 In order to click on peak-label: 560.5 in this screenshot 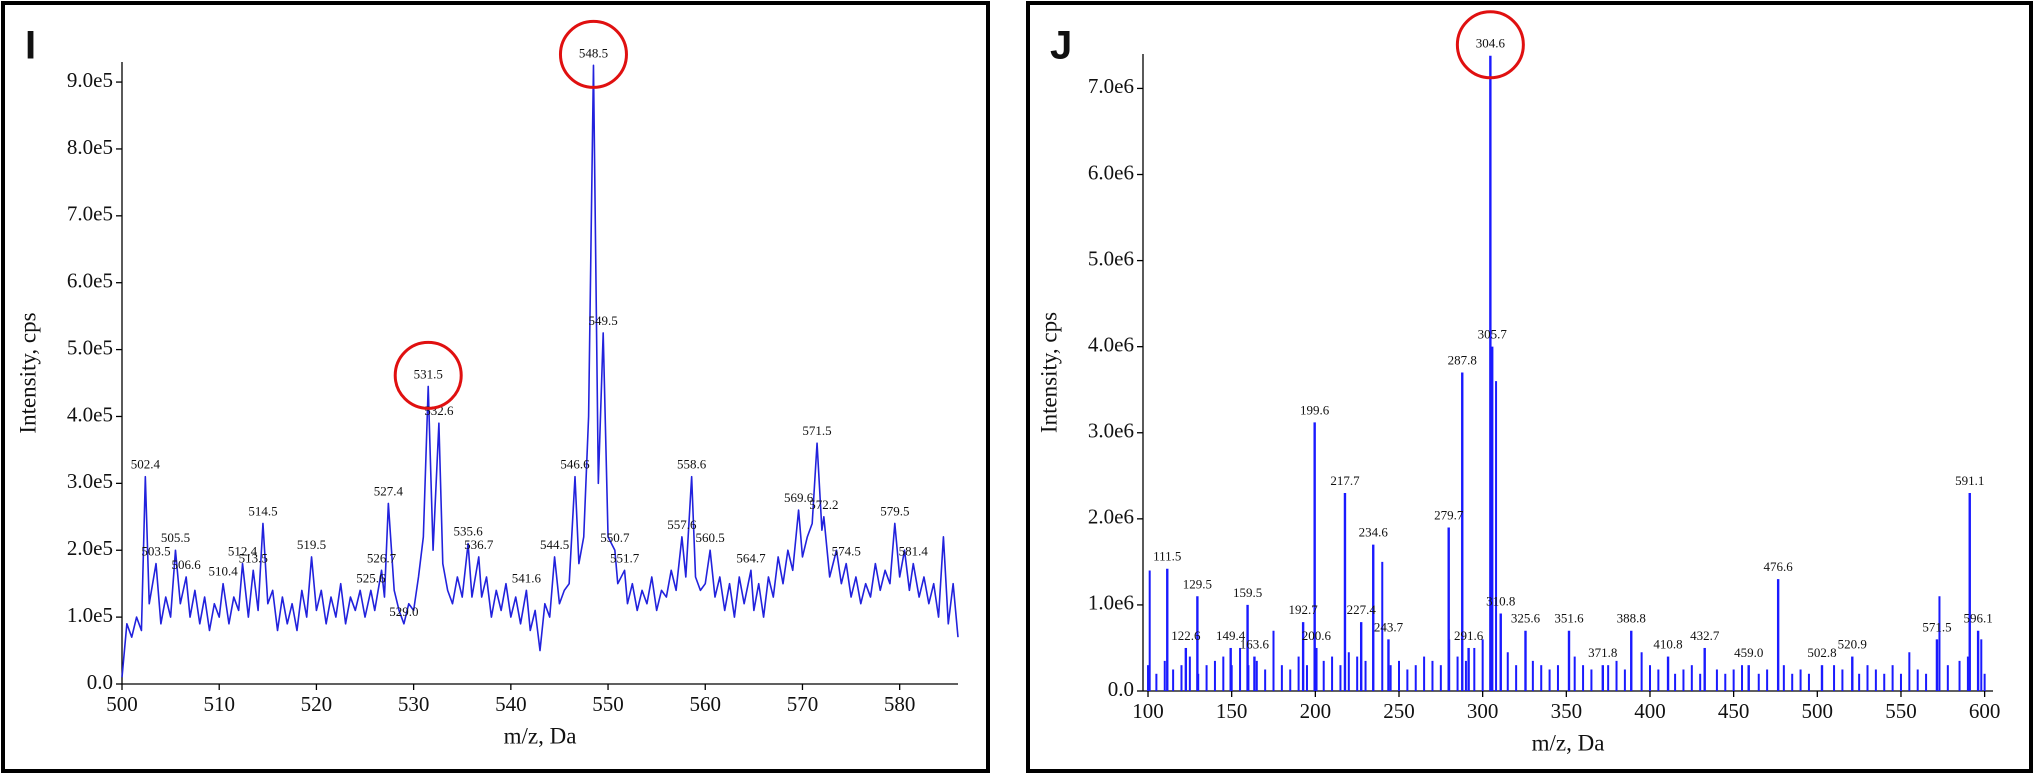, I will do `click(709, 537)`.